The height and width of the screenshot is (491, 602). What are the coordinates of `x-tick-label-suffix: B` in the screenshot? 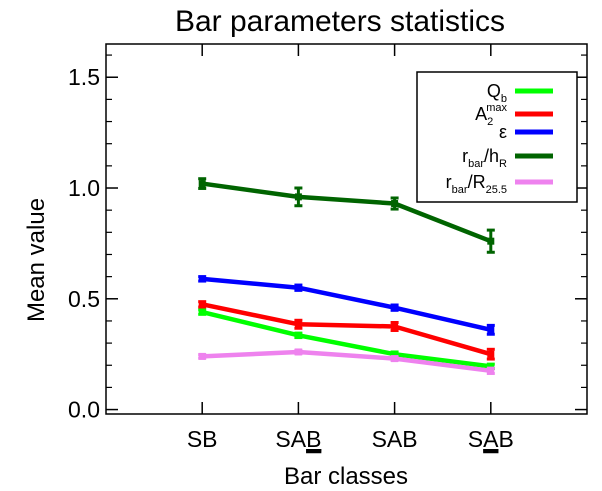 It's located at (505, 439).